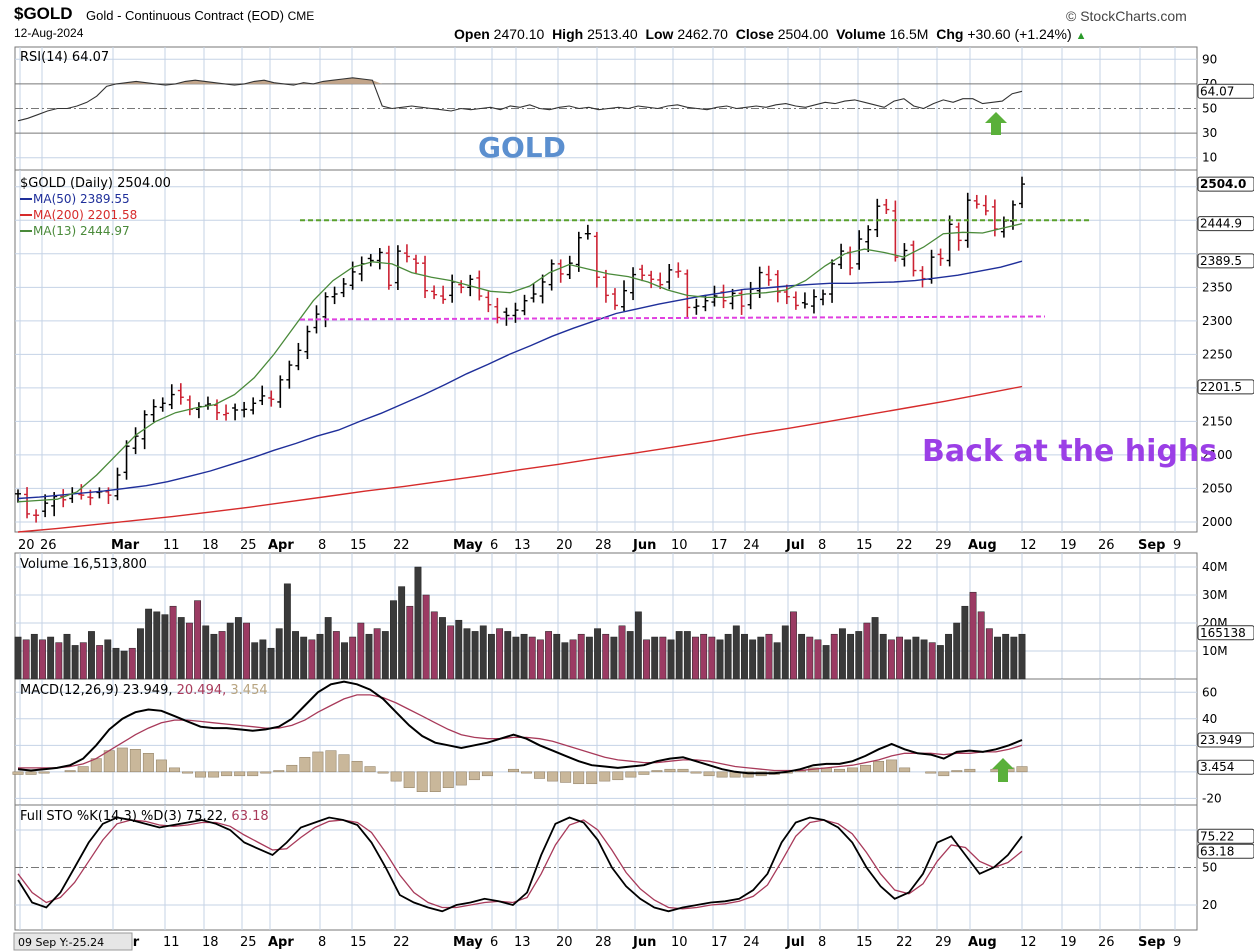 The height and width of the screenshot is (951, 1254). What do you see at coordinates (1215, 567) in the screenshot?
I see `y-tick-vol-0: 40M` at bounding box center [1215, 567].